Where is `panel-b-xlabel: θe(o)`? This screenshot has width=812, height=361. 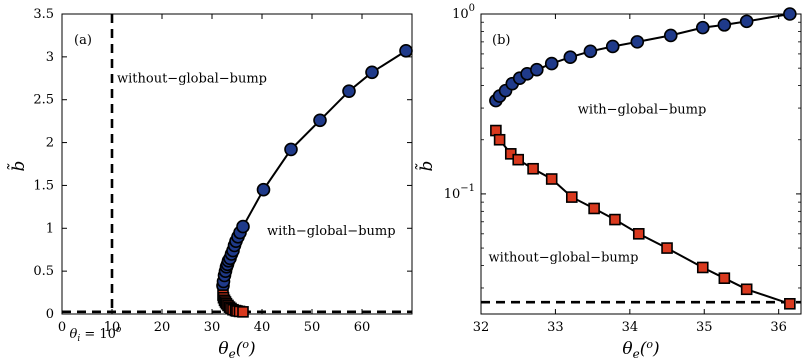
panel-b-xlabel: θe(o) is located at coordinates (640, 349).